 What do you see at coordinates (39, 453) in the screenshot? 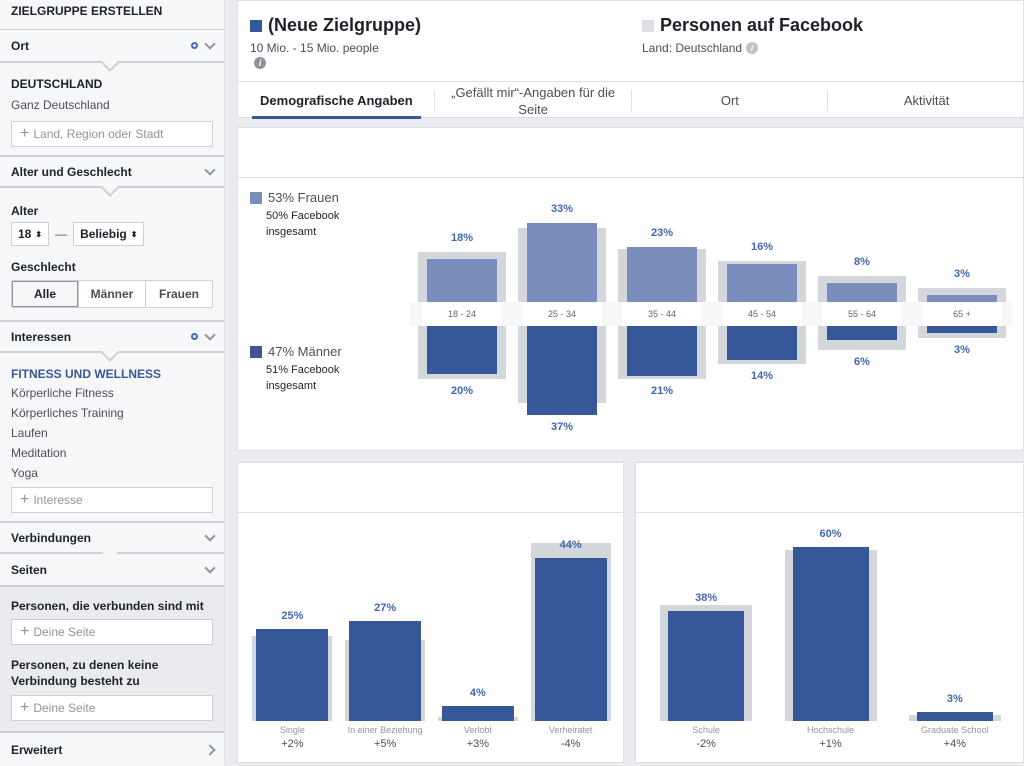
I see `interest-item: Meditation` at bounding box center [39, 453].